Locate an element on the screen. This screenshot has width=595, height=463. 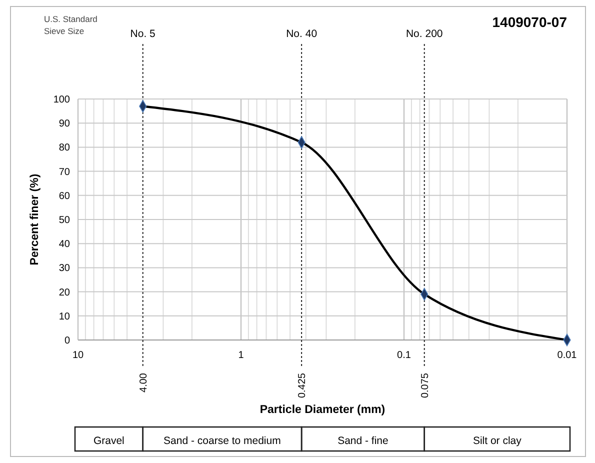
y-tick-label: 60 is located at coordinates (64, 196).